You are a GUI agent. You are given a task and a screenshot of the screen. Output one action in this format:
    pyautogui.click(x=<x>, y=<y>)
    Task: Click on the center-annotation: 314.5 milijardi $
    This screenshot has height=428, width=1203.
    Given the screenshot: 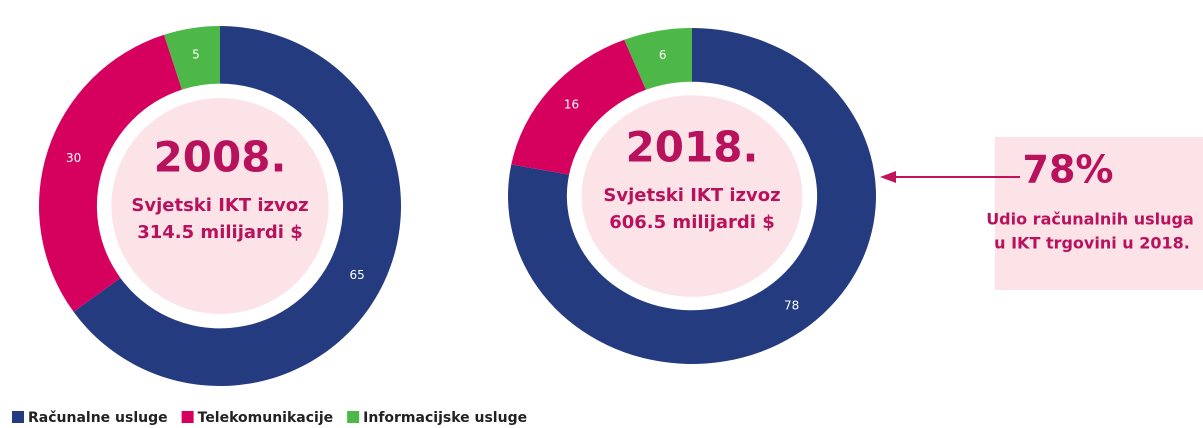 What is the action you would take?
    pyautogui.click(x=220, y=232)
    